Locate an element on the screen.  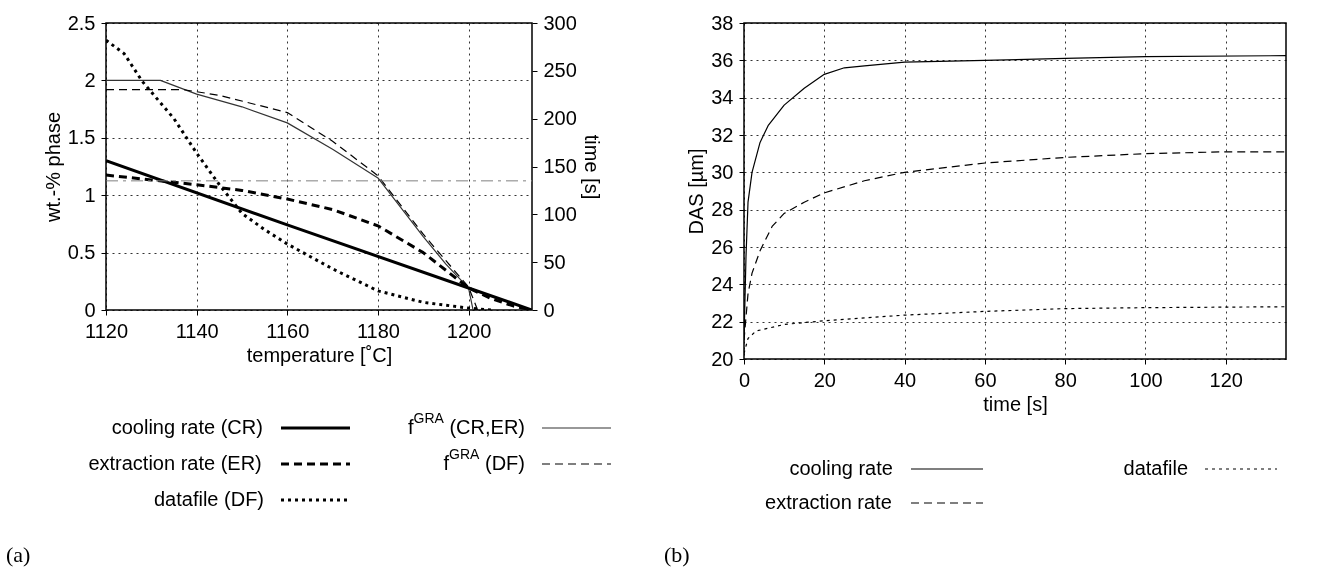
y-tick-label: 36 is located at coordinates (722, 59).